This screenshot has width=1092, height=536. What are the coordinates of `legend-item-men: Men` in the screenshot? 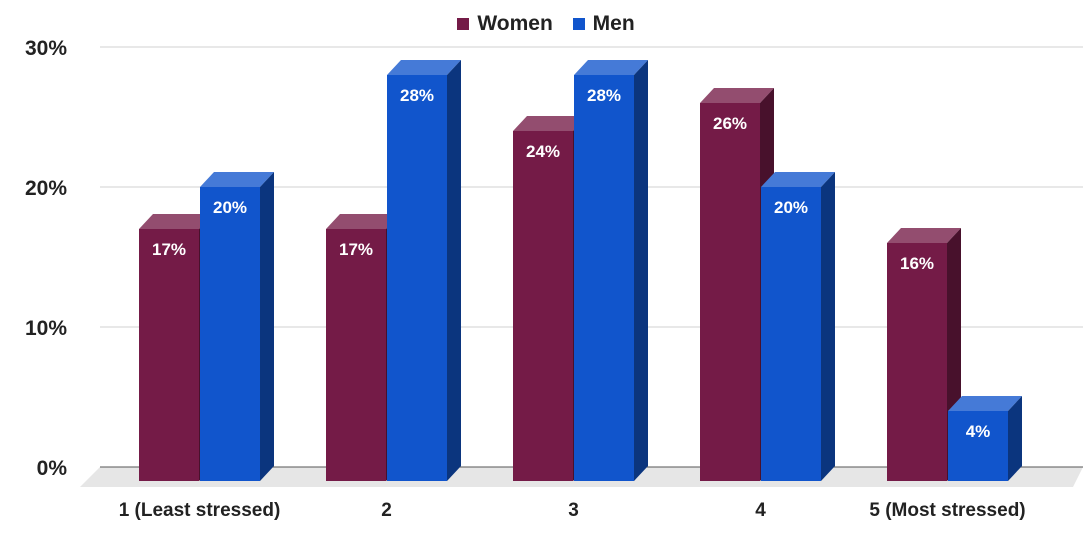 It's located at (603, 24).